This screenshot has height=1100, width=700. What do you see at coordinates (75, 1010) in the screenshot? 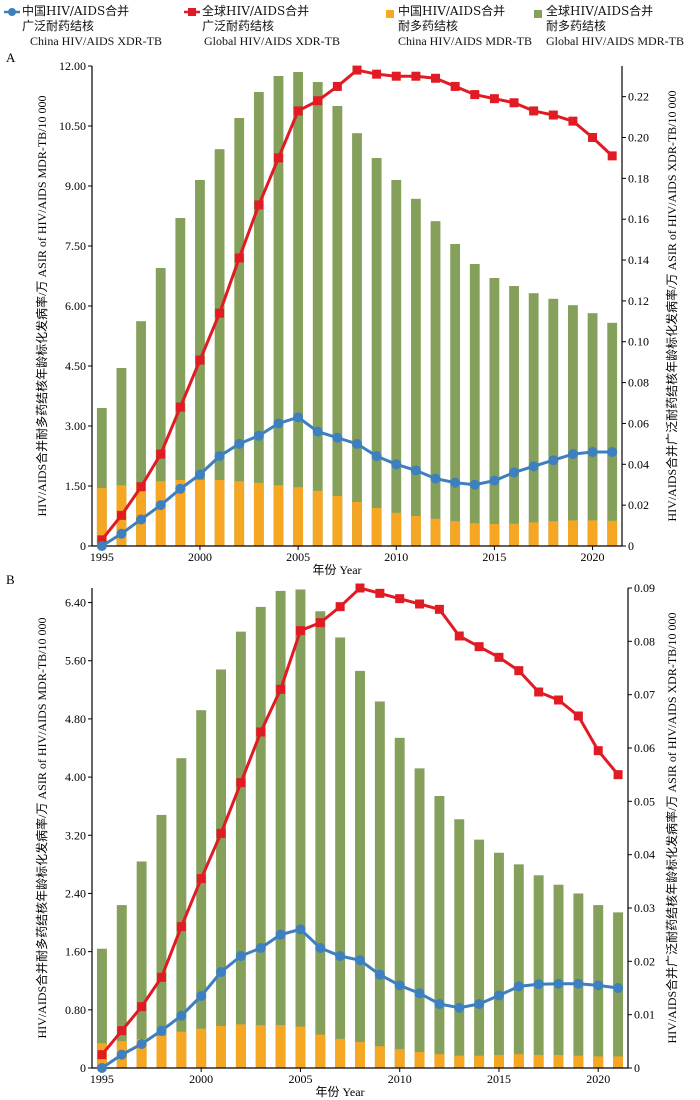
I see `y-left-tick-label: 0.80` at bounding box center [75, 1010].